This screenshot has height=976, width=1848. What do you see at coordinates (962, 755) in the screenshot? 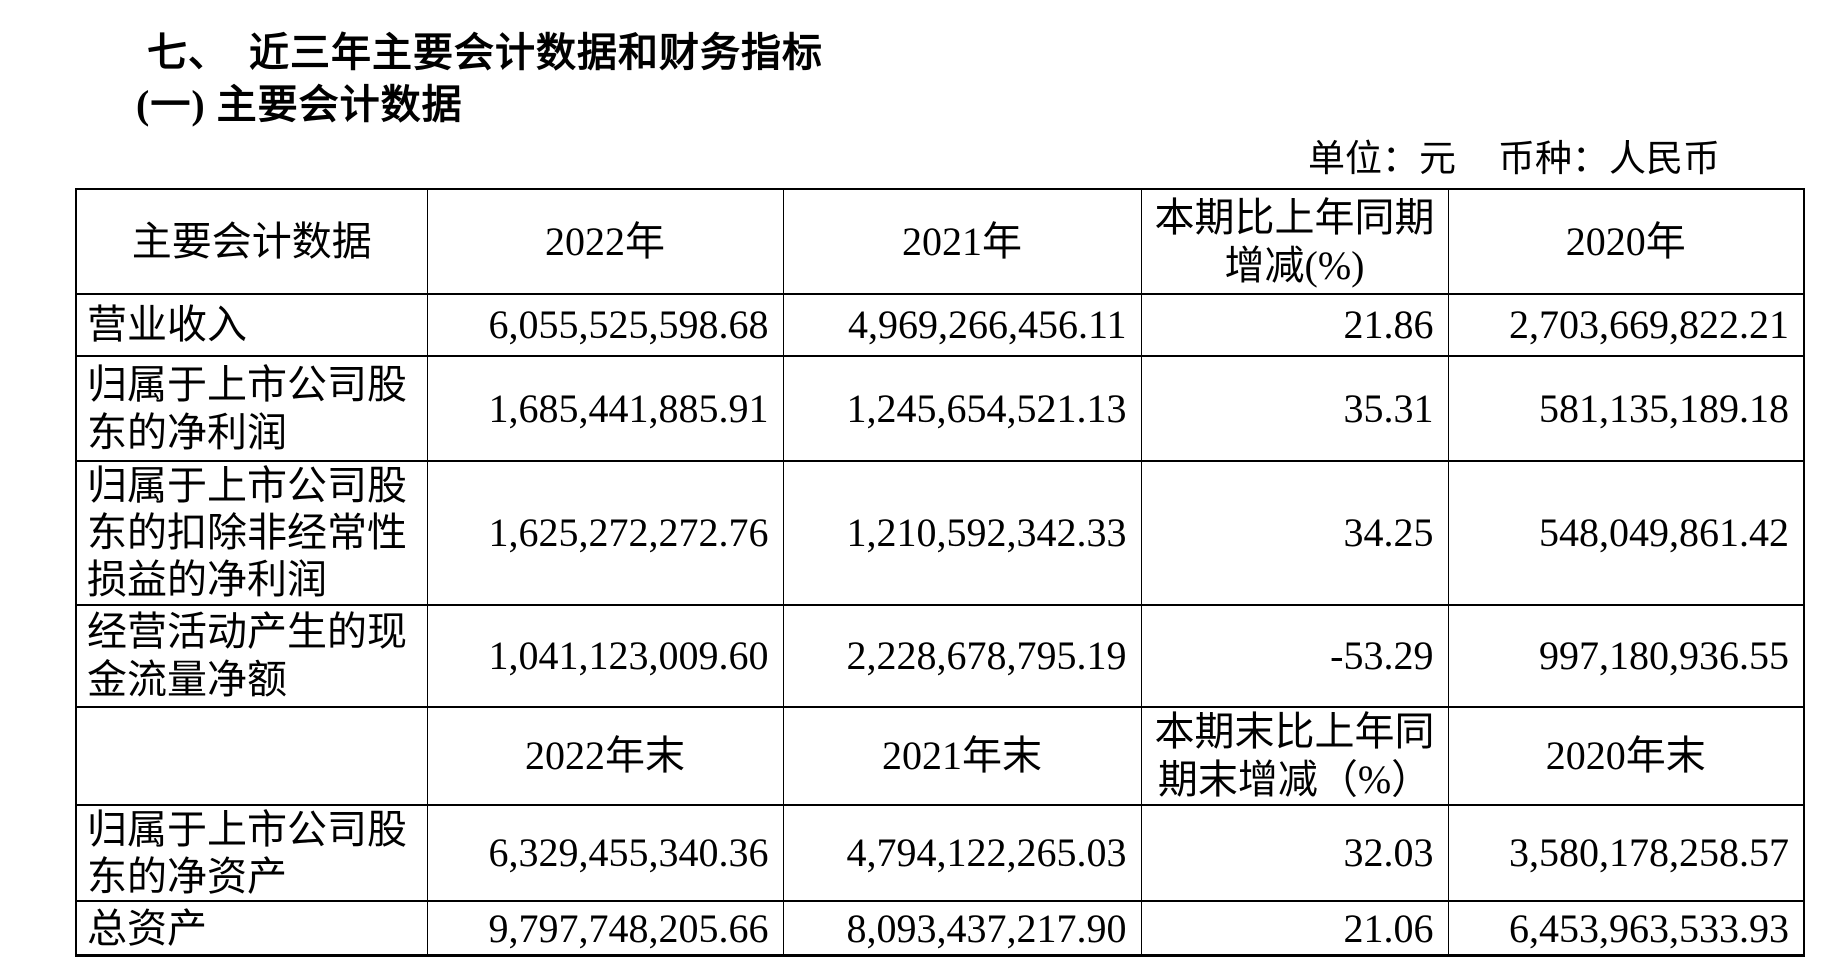
I see `subheader-cell-2021-end: 2021年末` at bounding box center [962, 755].